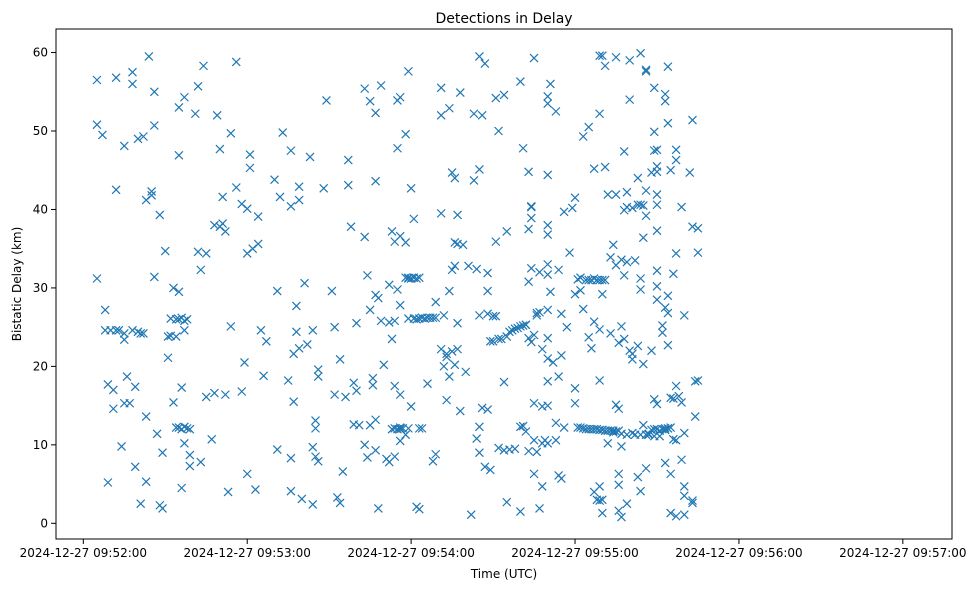 The width and height of the screenshot is (980, 590). Describe the element at coordinates (503, 574) in the screenshot. I see `x-axis-label: Time (UTC)` at that location.